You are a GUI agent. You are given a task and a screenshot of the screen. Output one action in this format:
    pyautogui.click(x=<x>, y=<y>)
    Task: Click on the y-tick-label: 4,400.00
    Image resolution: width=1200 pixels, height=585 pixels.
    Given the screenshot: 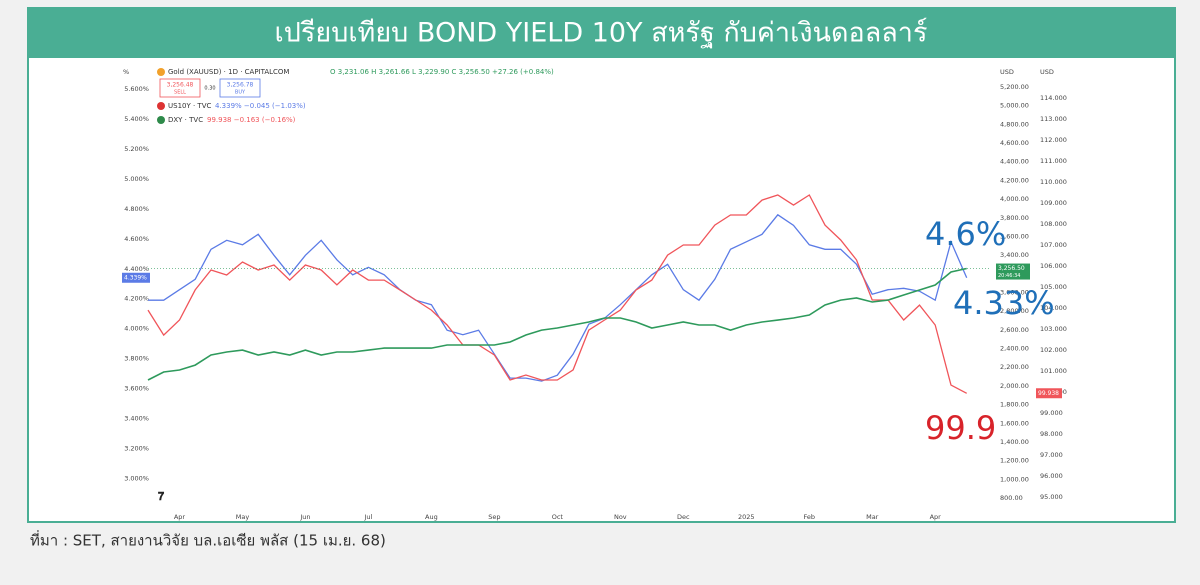 What is the action you would take?
    pyautogui.click(x=1014, y=162)
    